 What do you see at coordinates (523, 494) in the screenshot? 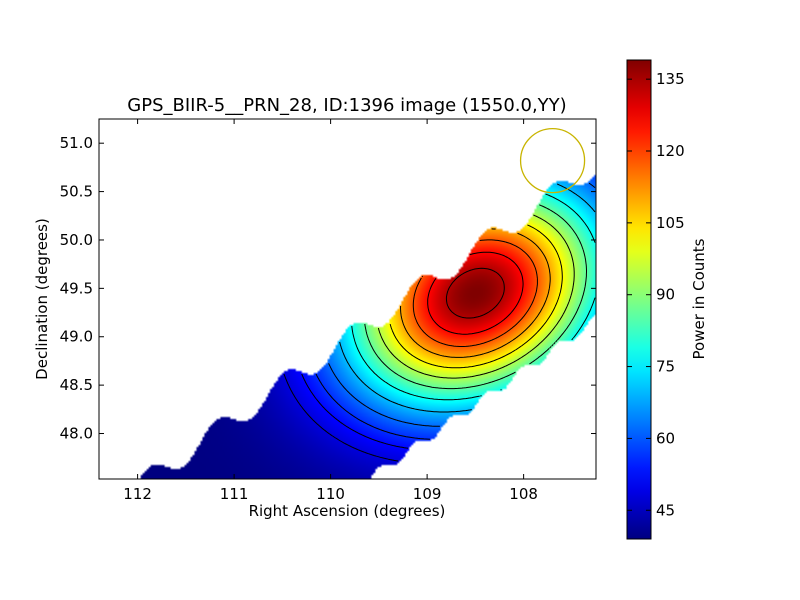
I see `x-tick-label: 108` at bounding box center [523, 494].